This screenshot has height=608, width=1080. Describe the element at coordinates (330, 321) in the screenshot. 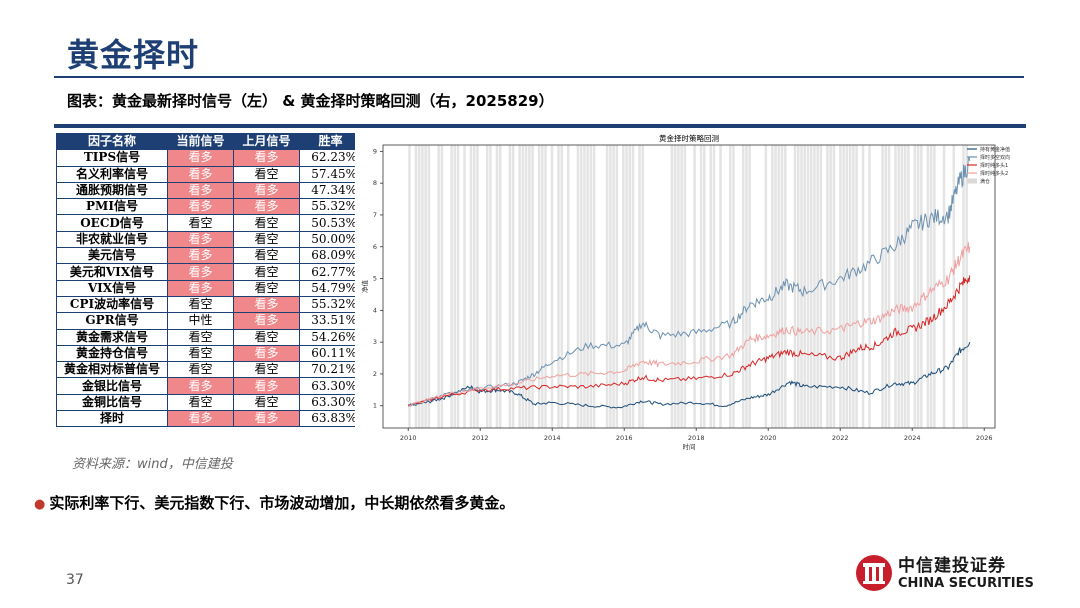

I see `win-rate-cell: 33.51%` at that location.